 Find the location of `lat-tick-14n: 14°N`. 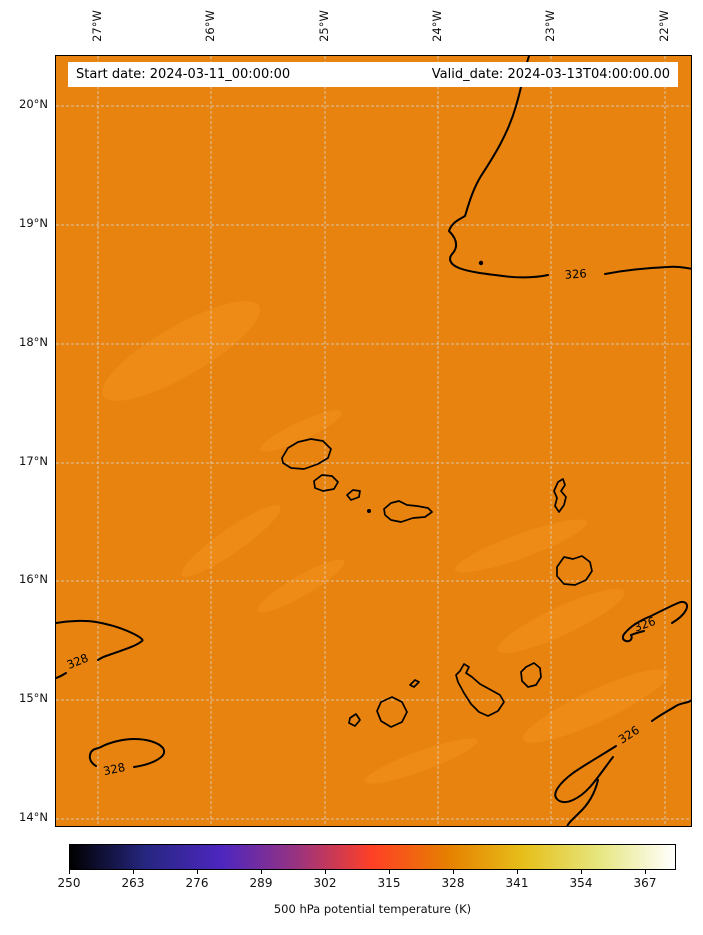

lat-tick-14n: 14°N is located at coordinates (33, 817).